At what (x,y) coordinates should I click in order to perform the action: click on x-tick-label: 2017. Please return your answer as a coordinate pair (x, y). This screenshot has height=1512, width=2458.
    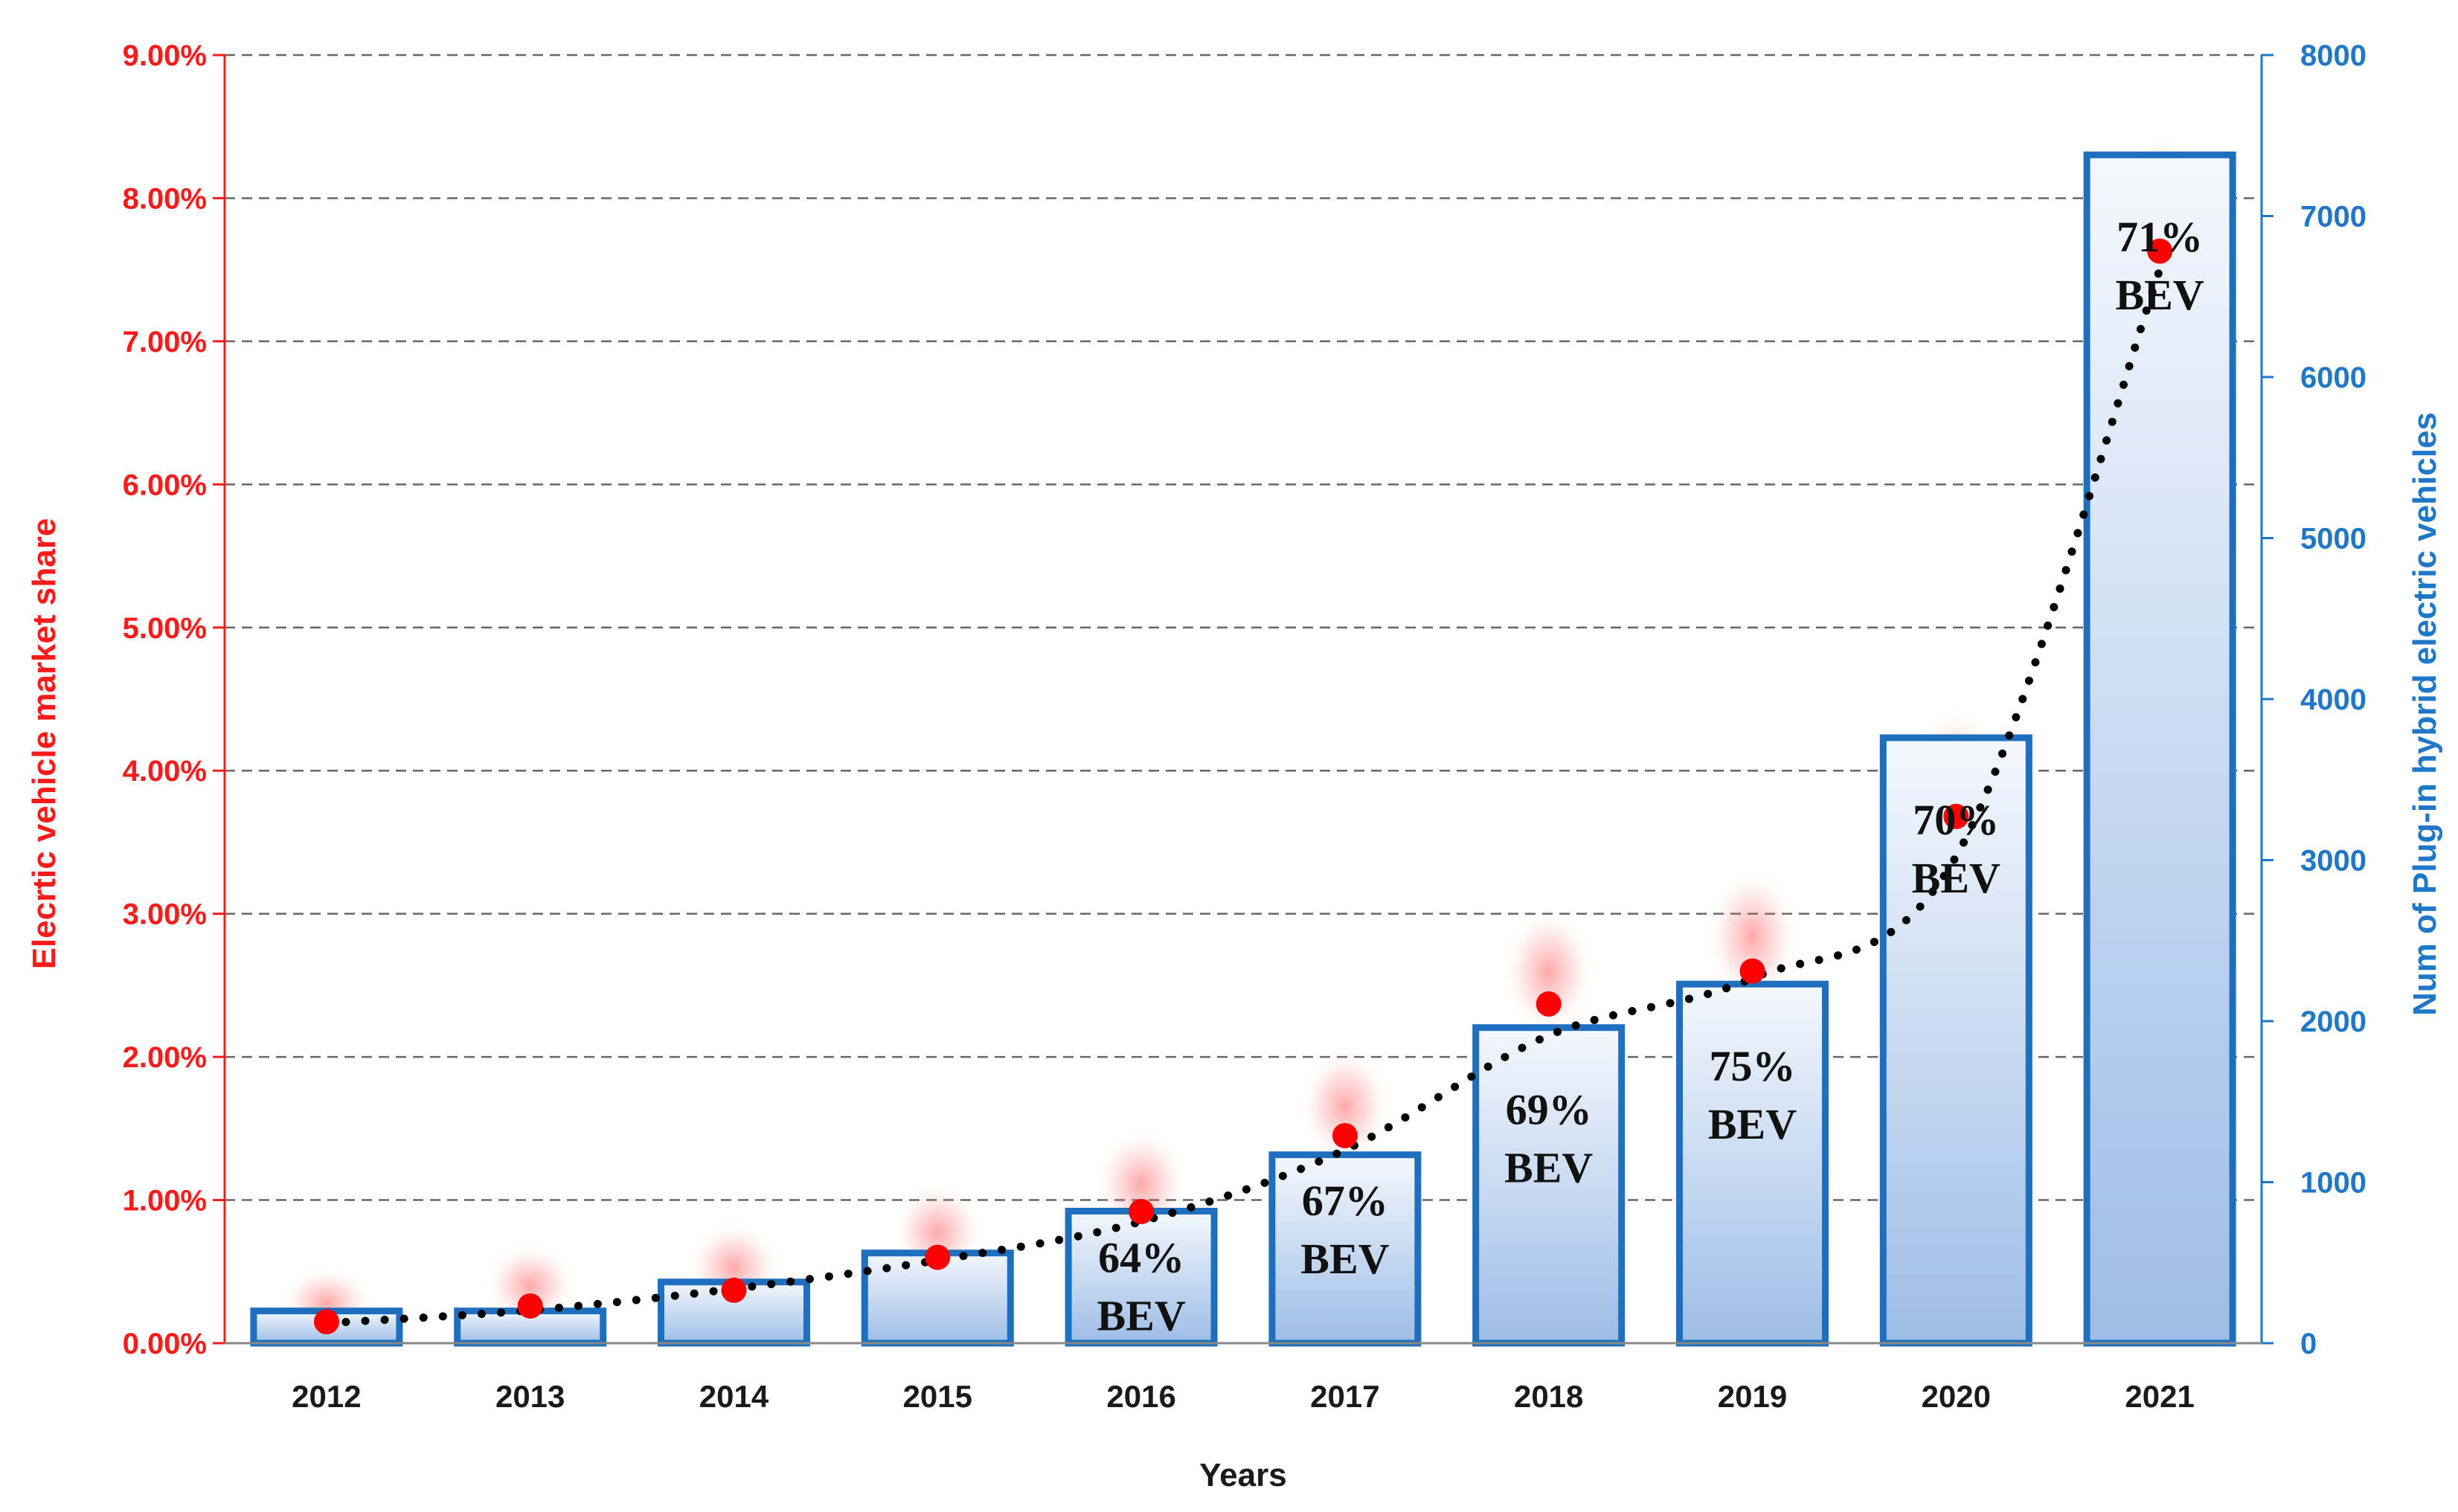
    Looking at the image, I should click on (1344, 1396).